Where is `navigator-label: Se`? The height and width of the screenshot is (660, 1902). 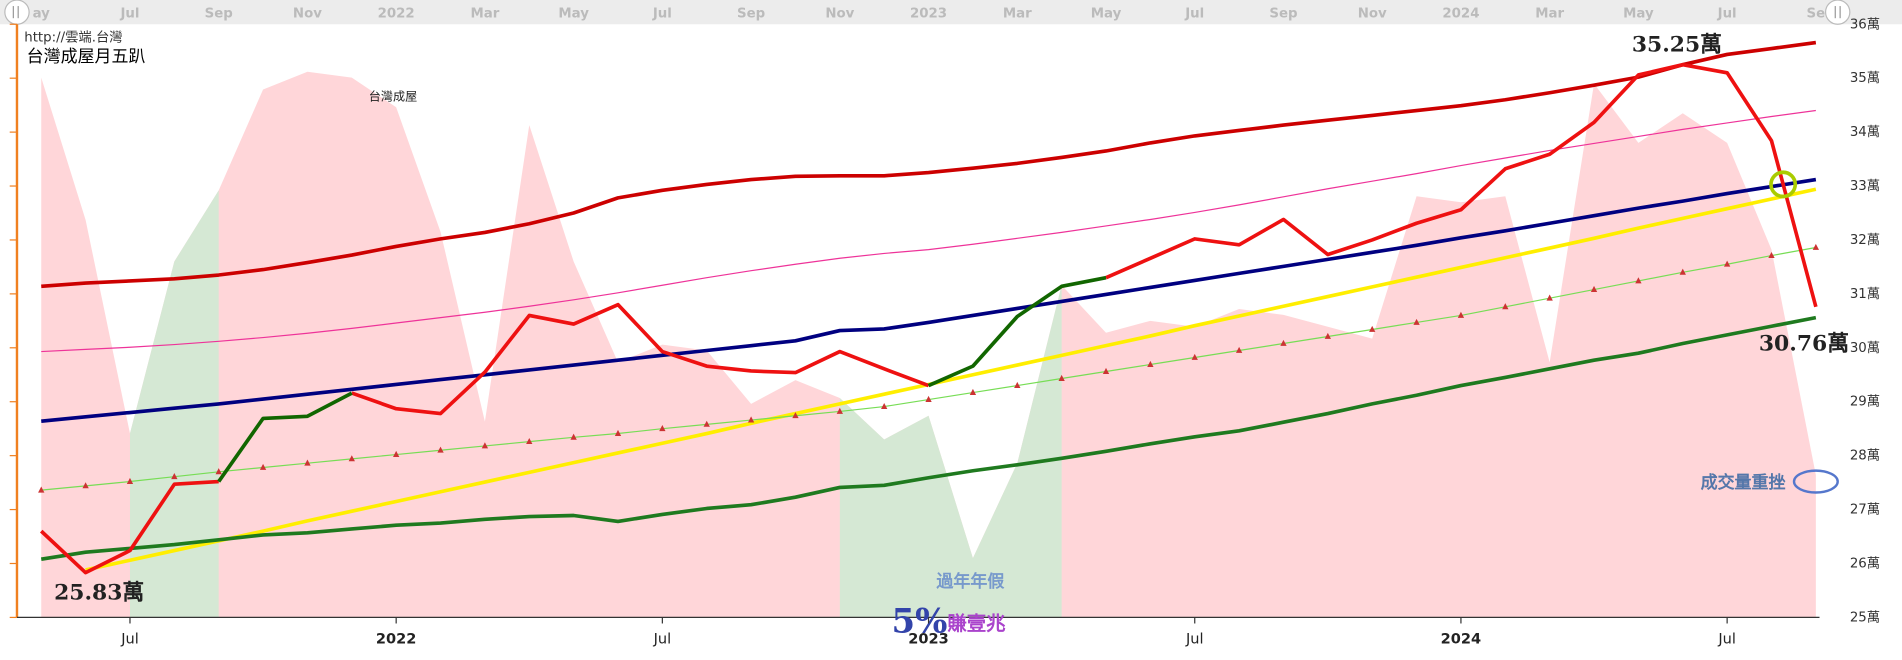
navigator-label: Se is located at coordinates (1816, 13).